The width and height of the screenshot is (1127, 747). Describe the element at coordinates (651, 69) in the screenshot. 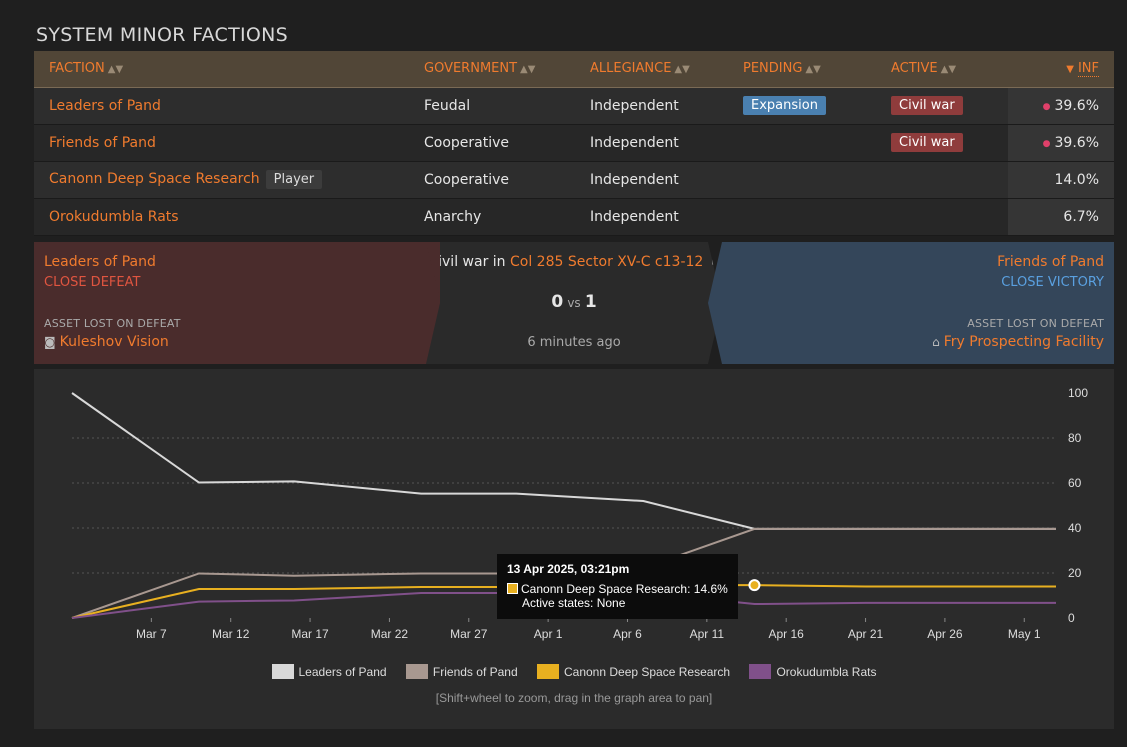

I see `col-header-allegiance: ALLEGIANCE ▲▼` at that location.